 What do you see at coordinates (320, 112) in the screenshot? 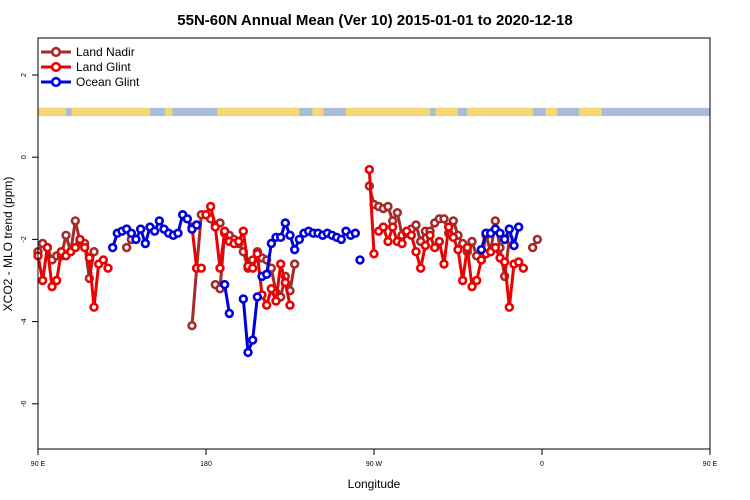
I see `land-mask-band-land` at bounding box center [320, 112].